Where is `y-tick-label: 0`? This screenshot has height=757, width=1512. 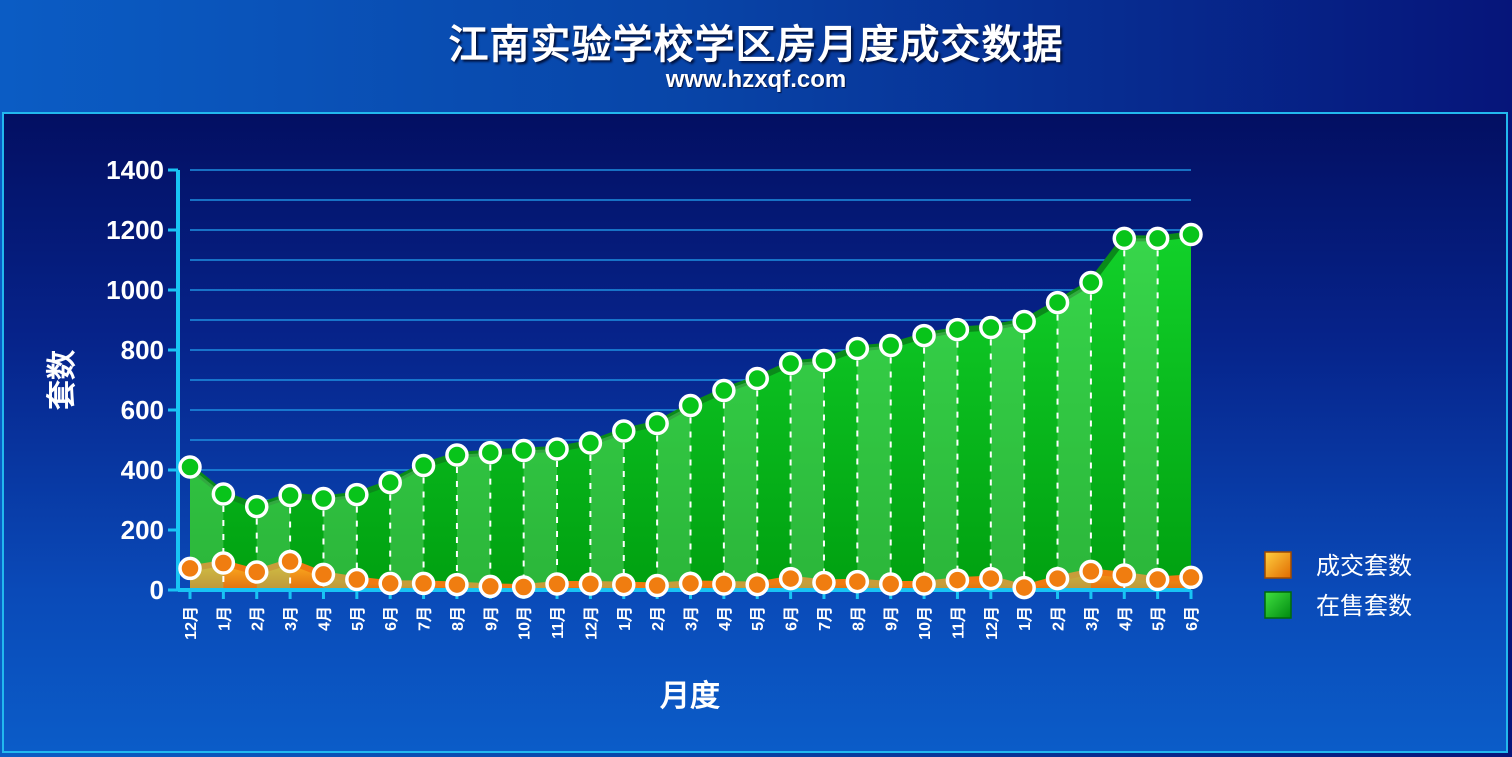
y-tick-label: 0 is located at coordinates (157, 590).